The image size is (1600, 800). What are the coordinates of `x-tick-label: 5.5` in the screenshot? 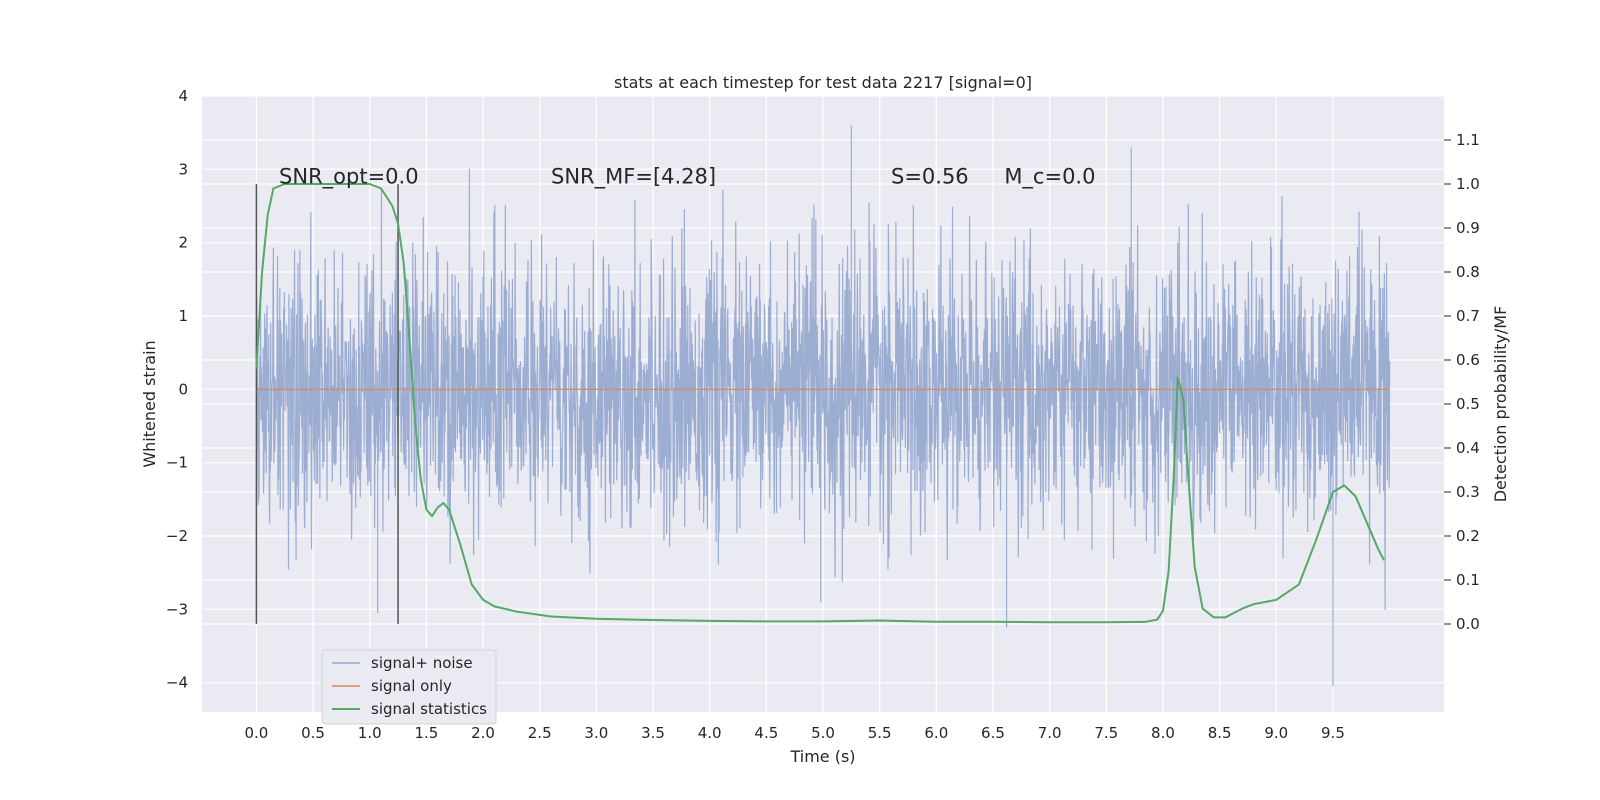 It's located at (880, 733).